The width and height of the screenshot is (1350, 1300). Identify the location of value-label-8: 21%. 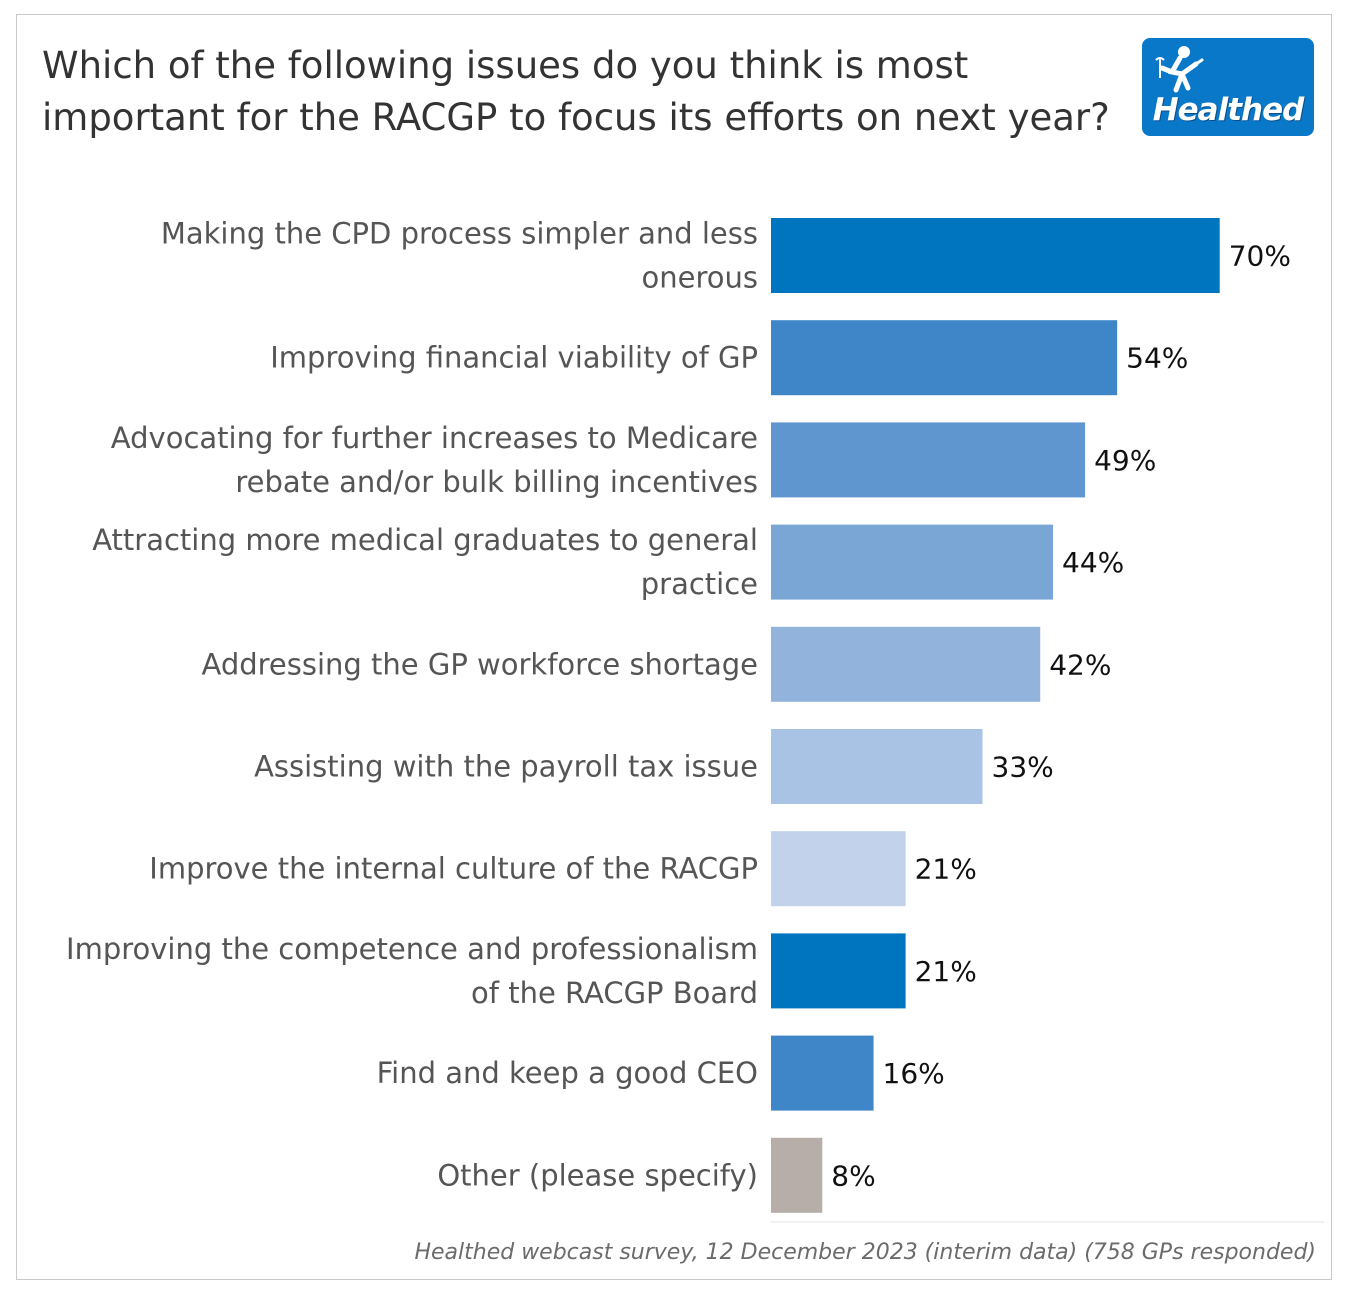
(946, 971).